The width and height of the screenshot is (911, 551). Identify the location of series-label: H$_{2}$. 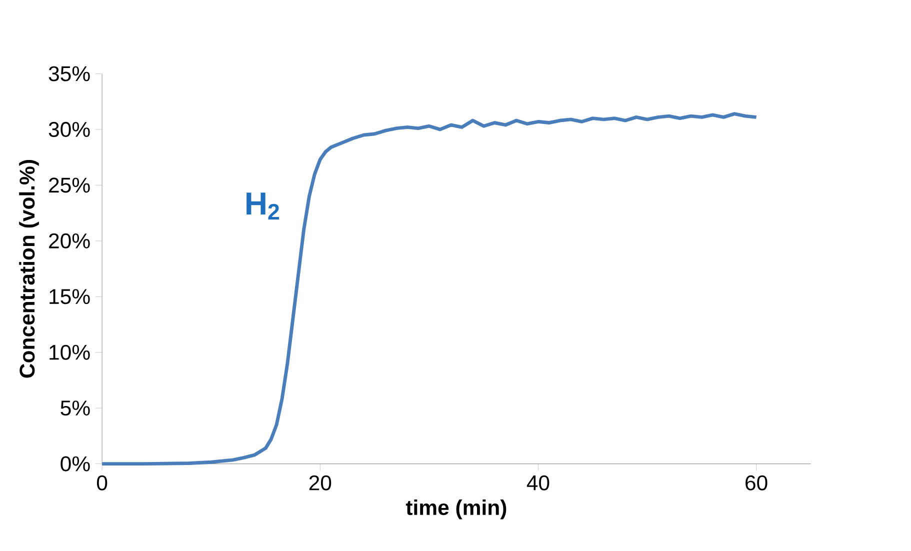
(262, 206).